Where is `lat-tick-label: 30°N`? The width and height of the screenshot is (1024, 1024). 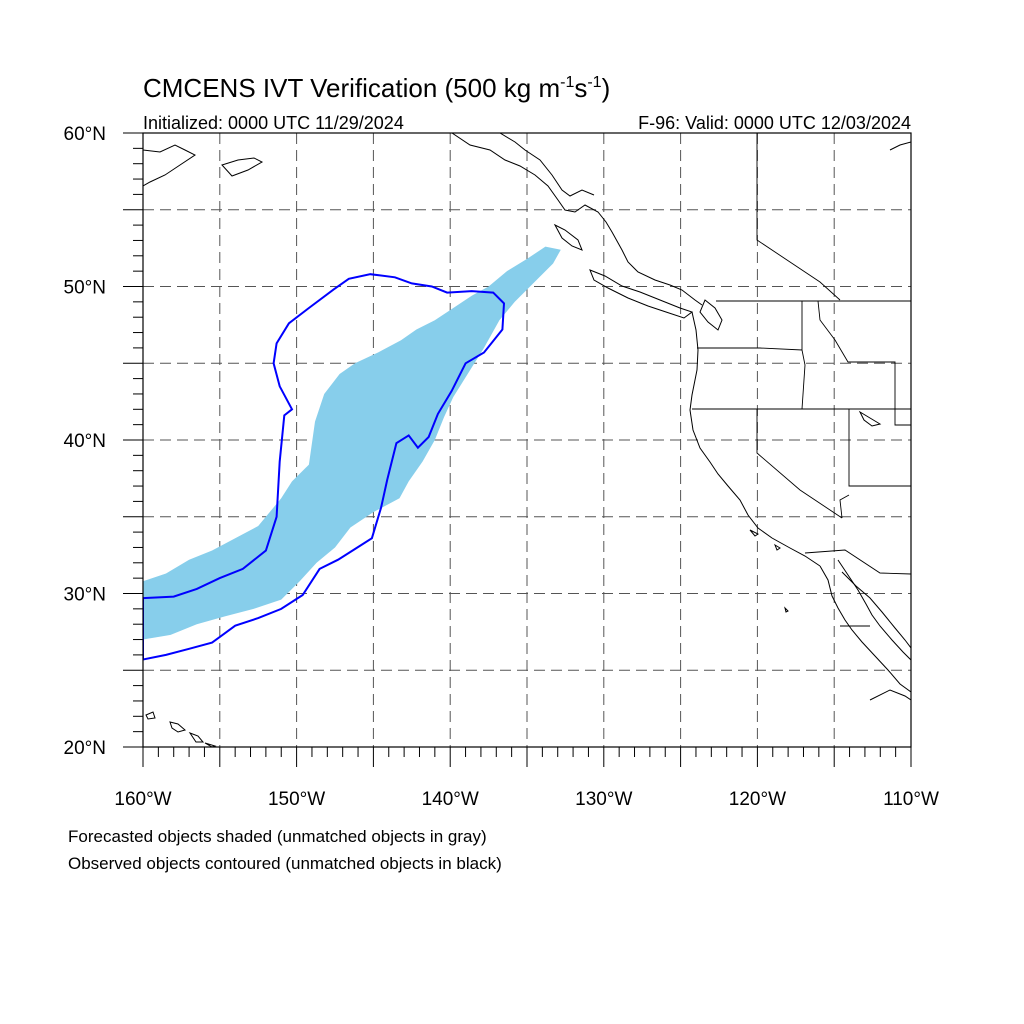 lat-tick-label: 30°N is located at coordinates (85, 595).